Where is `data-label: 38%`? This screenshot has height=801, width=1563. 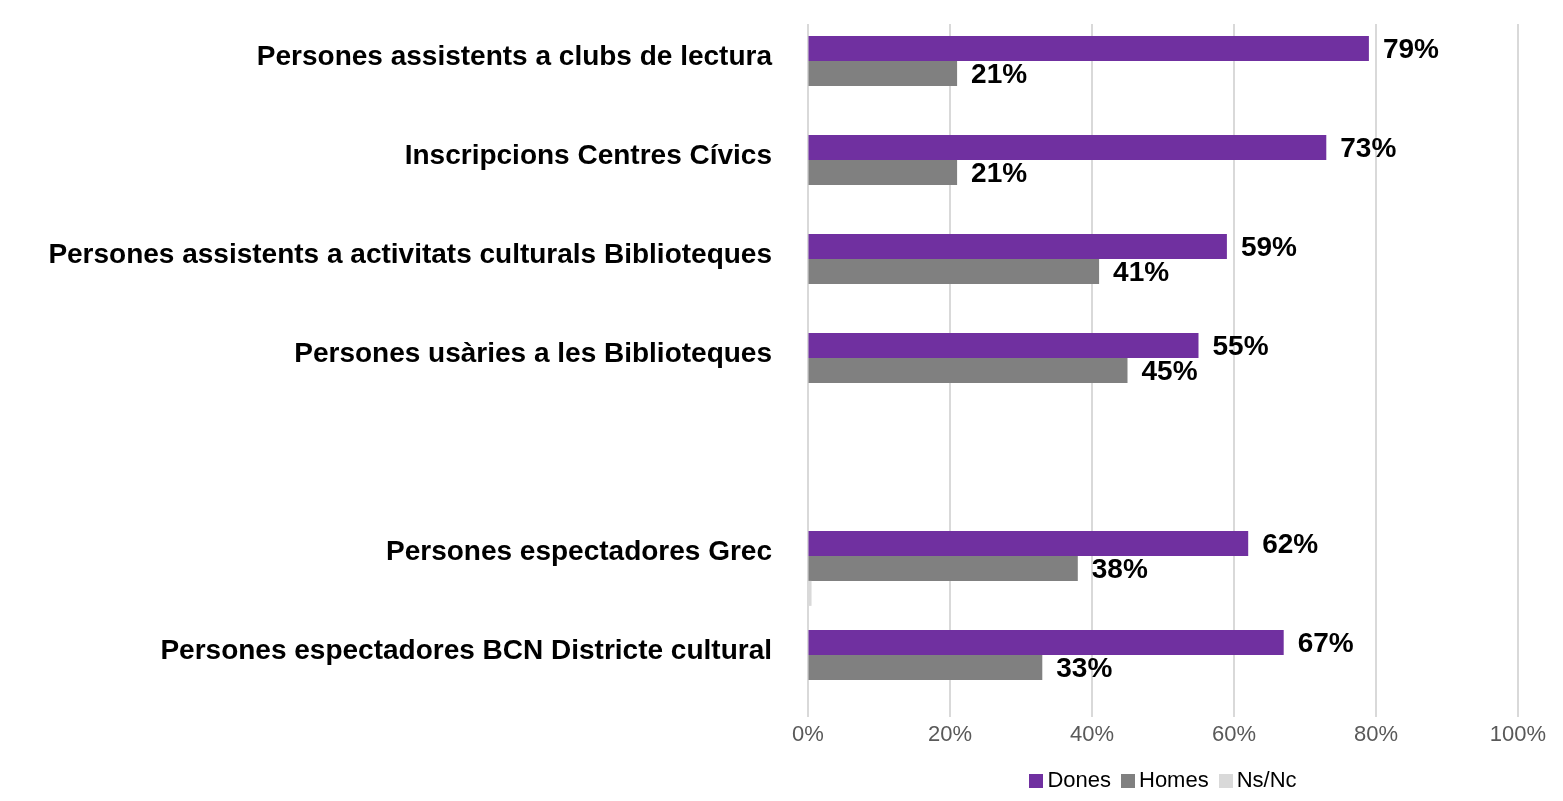 data-label: 38% is located at coordinates (1119, 569).